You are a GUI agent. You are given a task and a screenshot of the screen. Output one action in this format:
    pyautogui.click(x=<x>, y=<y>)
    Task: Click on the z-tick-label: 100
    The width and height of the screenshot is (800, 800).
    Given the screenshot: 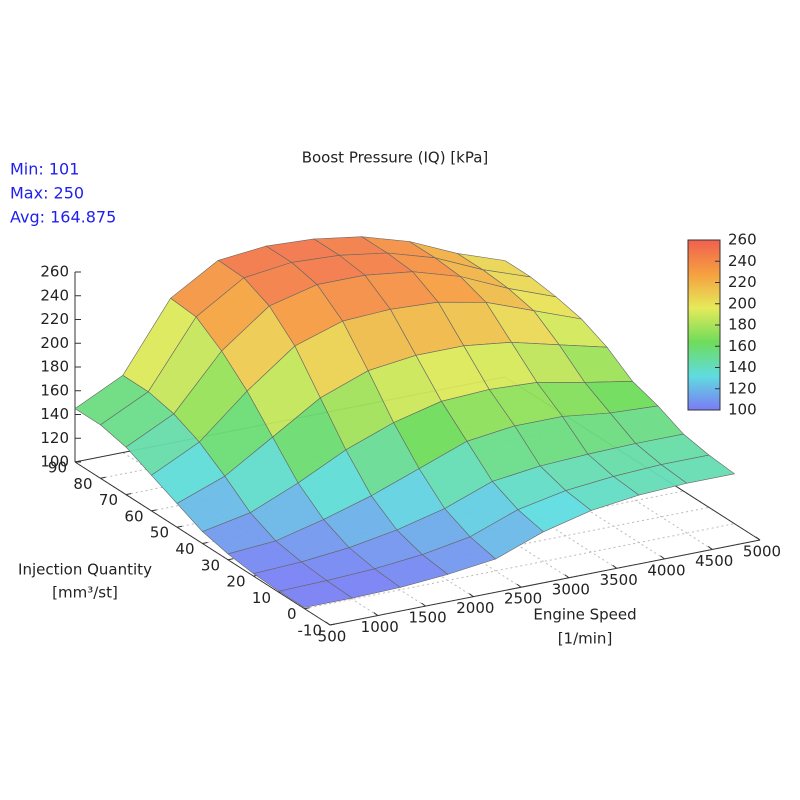 What is the action you would take?
    pyautogui.click(x=54, y=462)
    